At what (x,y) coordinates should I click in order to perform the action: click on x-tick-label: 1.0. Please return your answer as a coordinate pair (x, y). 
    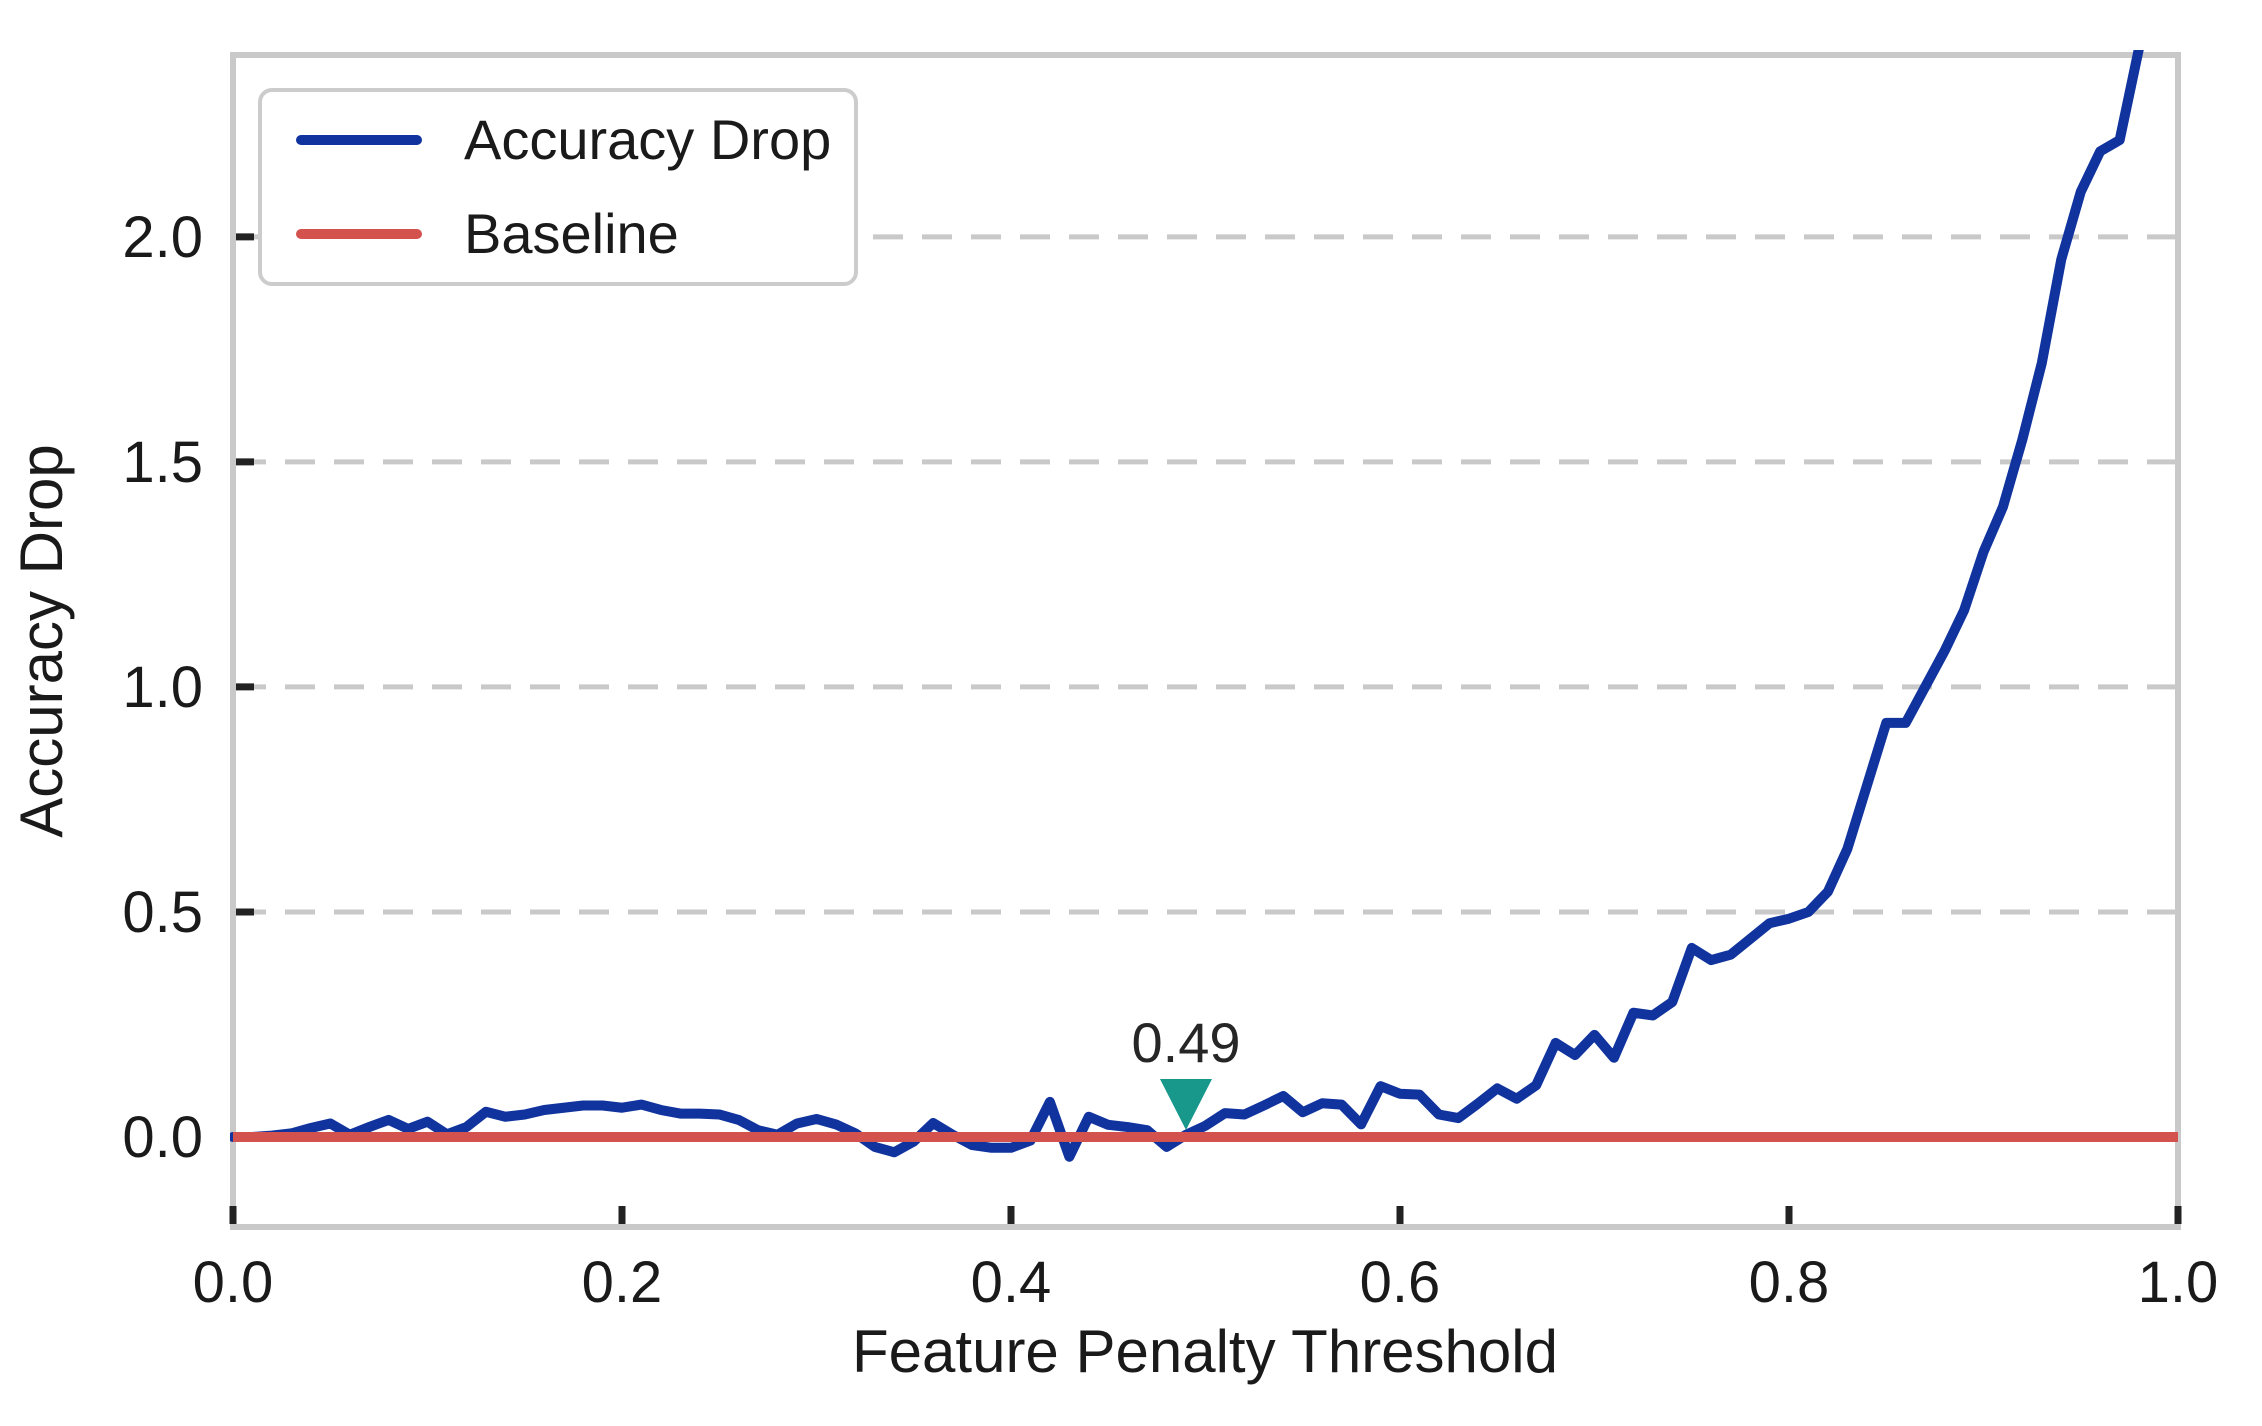
    Looking at the image, I should click on (2178, 1282).